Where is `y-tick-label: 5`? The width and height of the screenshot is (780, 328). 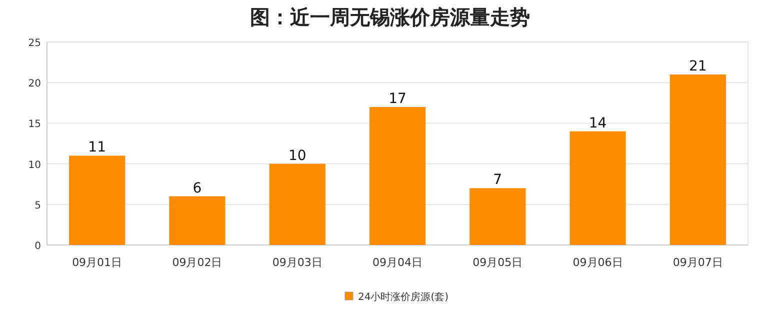
y-tick-label: 5 is located at coordinates (37, 206).